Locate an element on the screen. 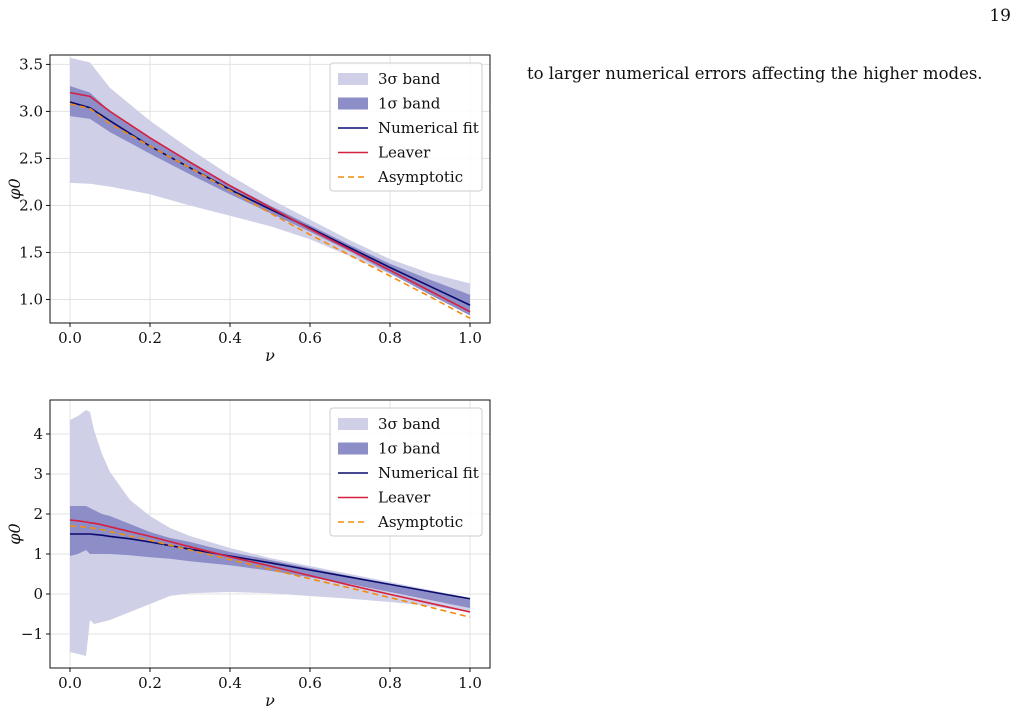 The height and width of the screenshot is (711, 1025). y-tick-label: 2.5 is located at coordinates (31, 158).